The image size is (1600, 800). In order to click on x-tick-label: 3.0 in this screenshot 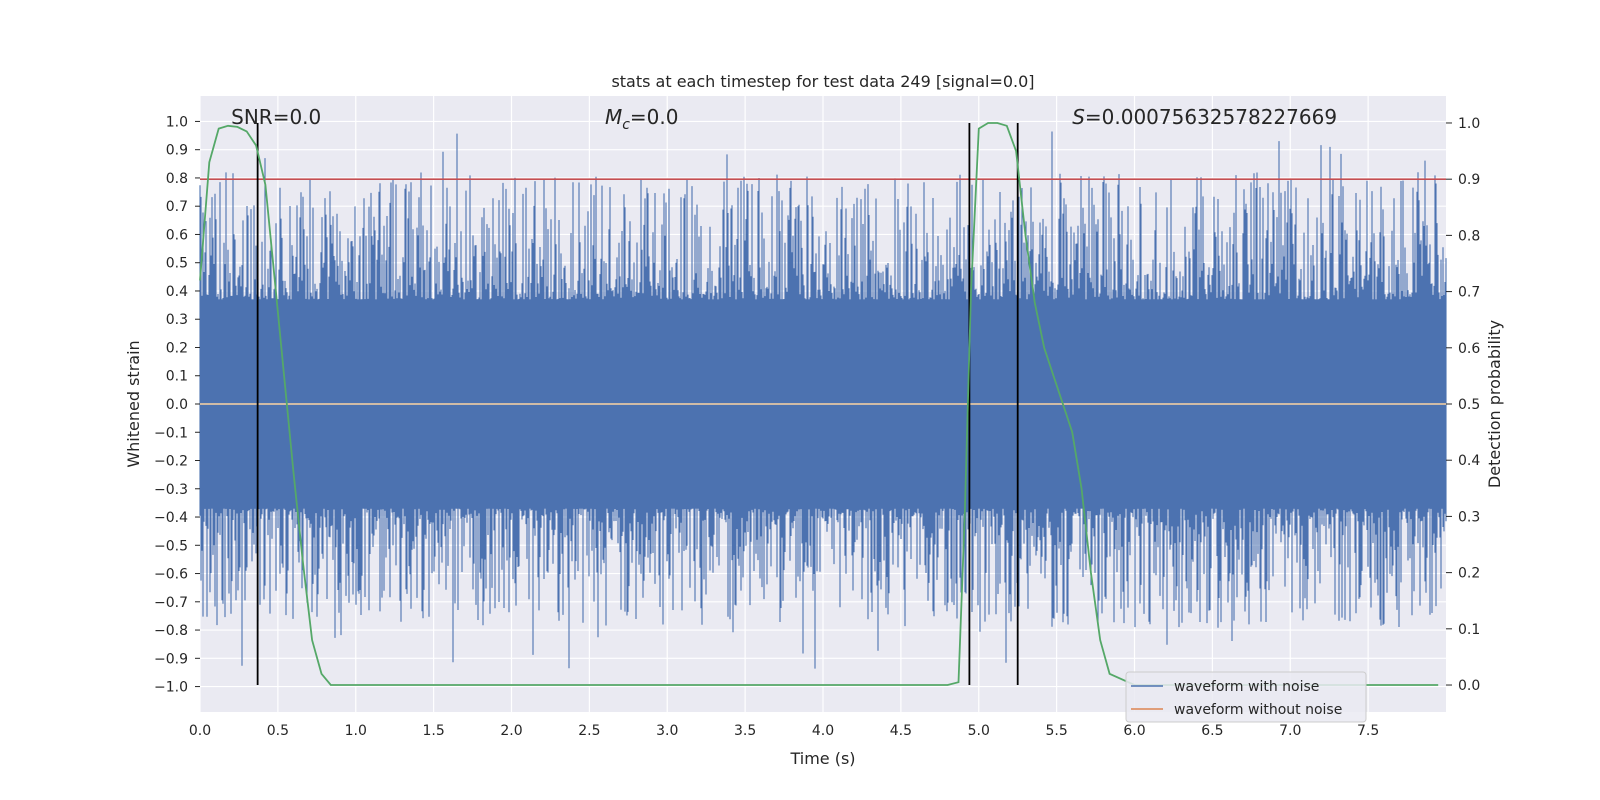, I will do `click(667, 731)`.